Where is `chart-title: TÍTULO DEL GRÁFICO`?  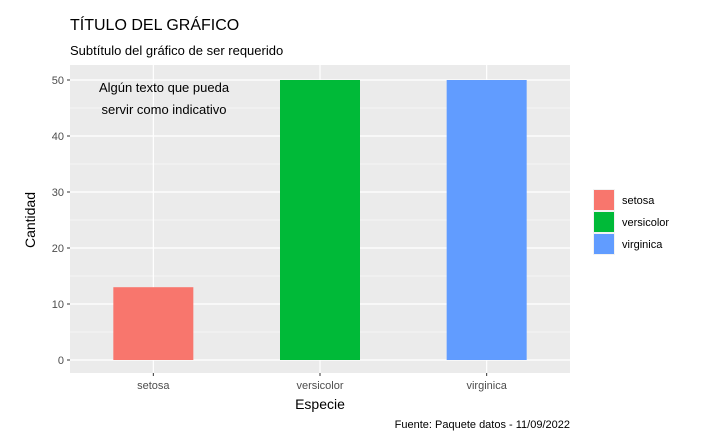
chart-title: TÍTULO DEL GRÁFICO is located at coordinates (154, 24).